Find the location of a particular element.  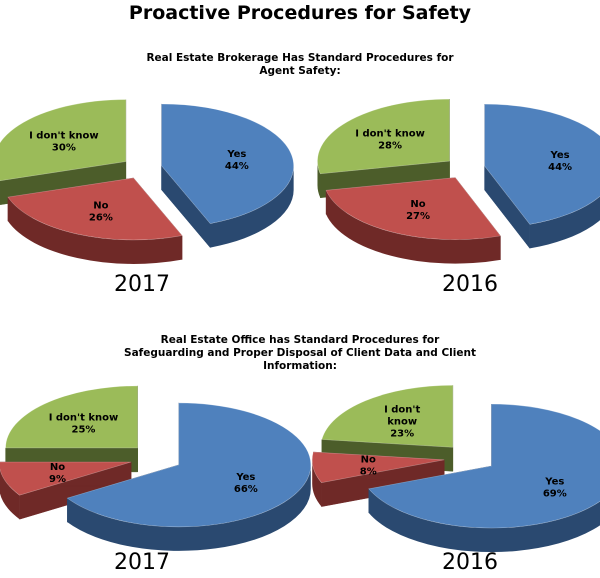

slice-label-no: No 9% is located at coordinates (57, 473).